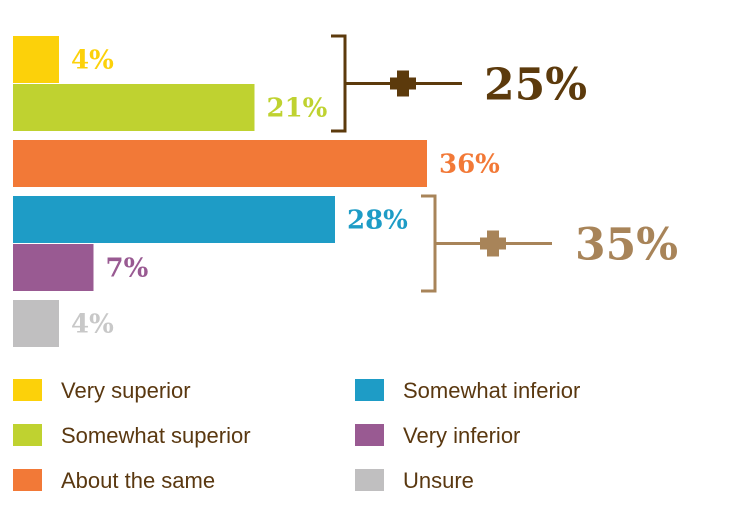 The height and width of the screenshot is (521, 740). I want to click on value-label-somewhat-inferior: 28%, so click(377, 221).